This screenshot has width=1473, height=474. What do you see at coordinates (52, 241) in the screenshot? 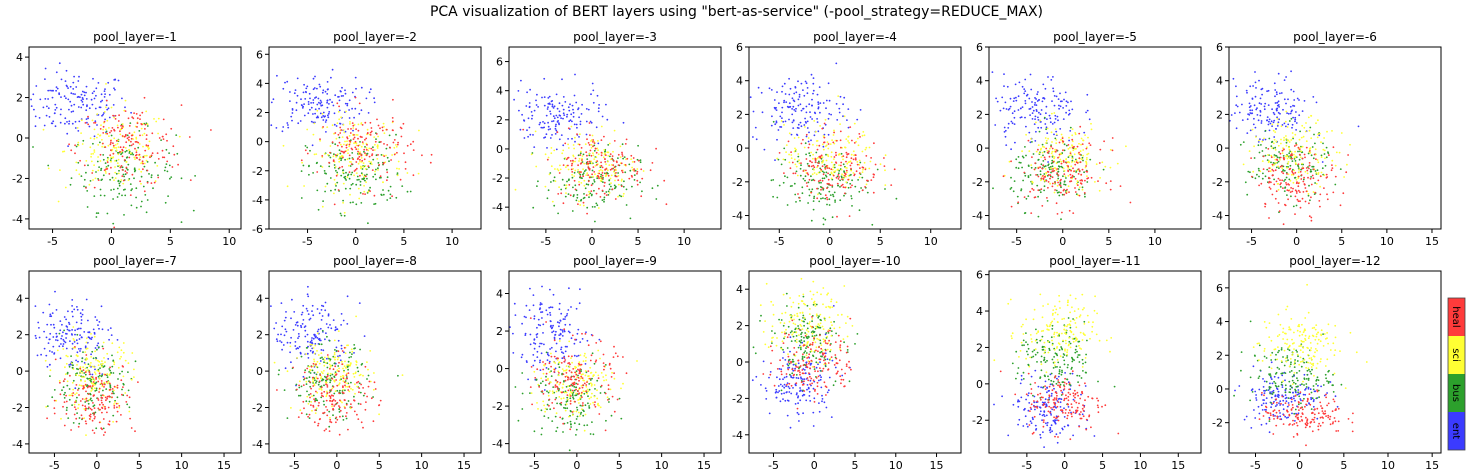
I see `x-tick-label: -5` at bounding box center [52, 241].